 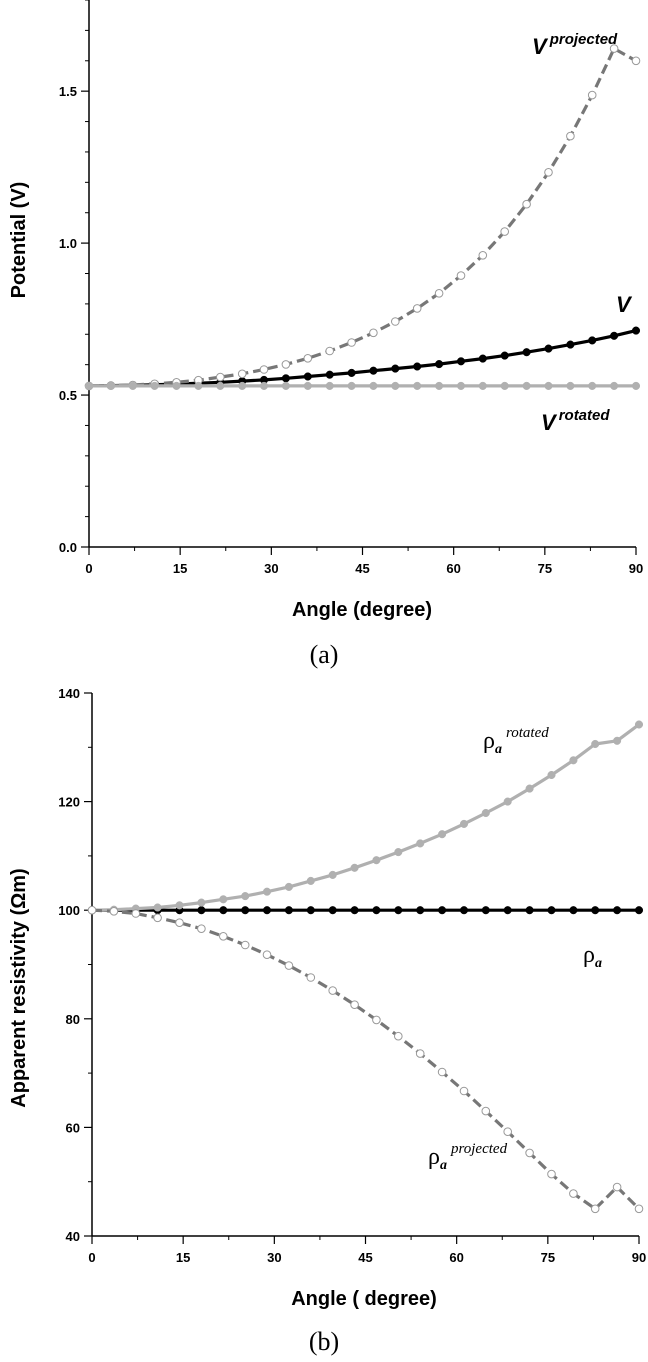 What do you see at coordinates (73, 1019) in the screenshot?
I see `y-tick-label: 80` at bounding box center [73, 1019].